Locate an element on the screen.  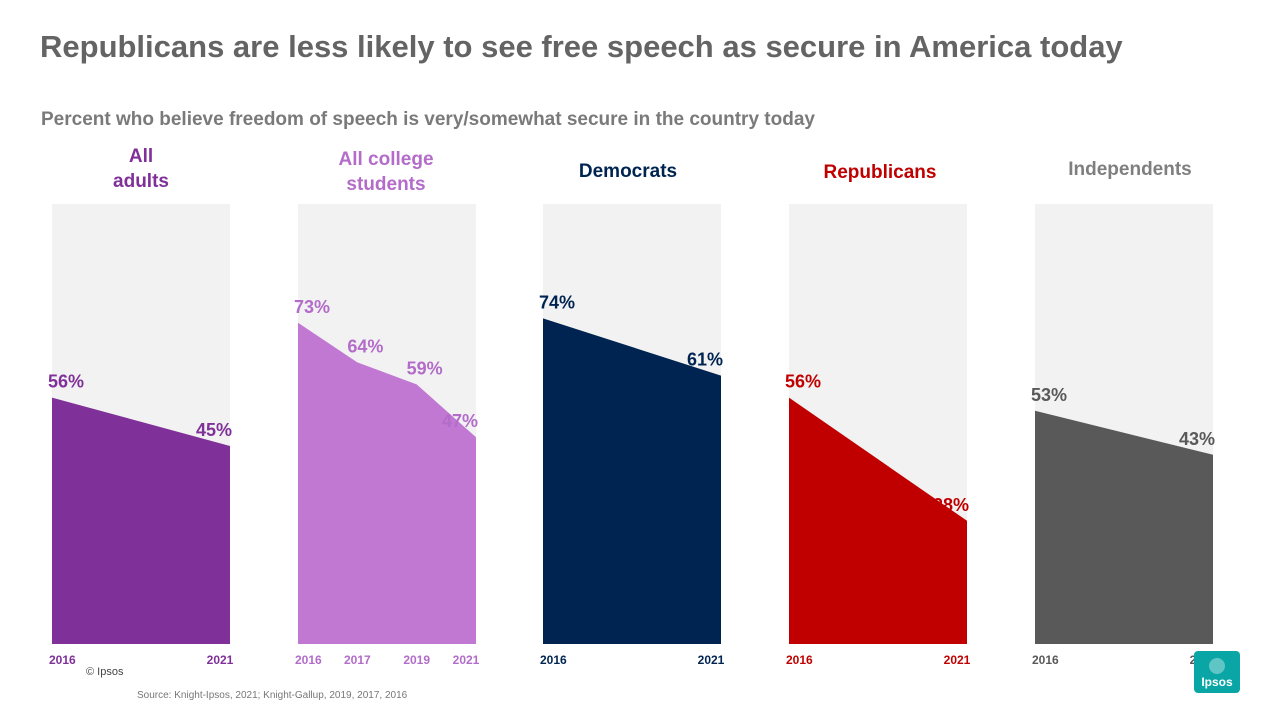
x-tick-label-all-college-students-2016: 2016 is located at coordinates (308, 660).